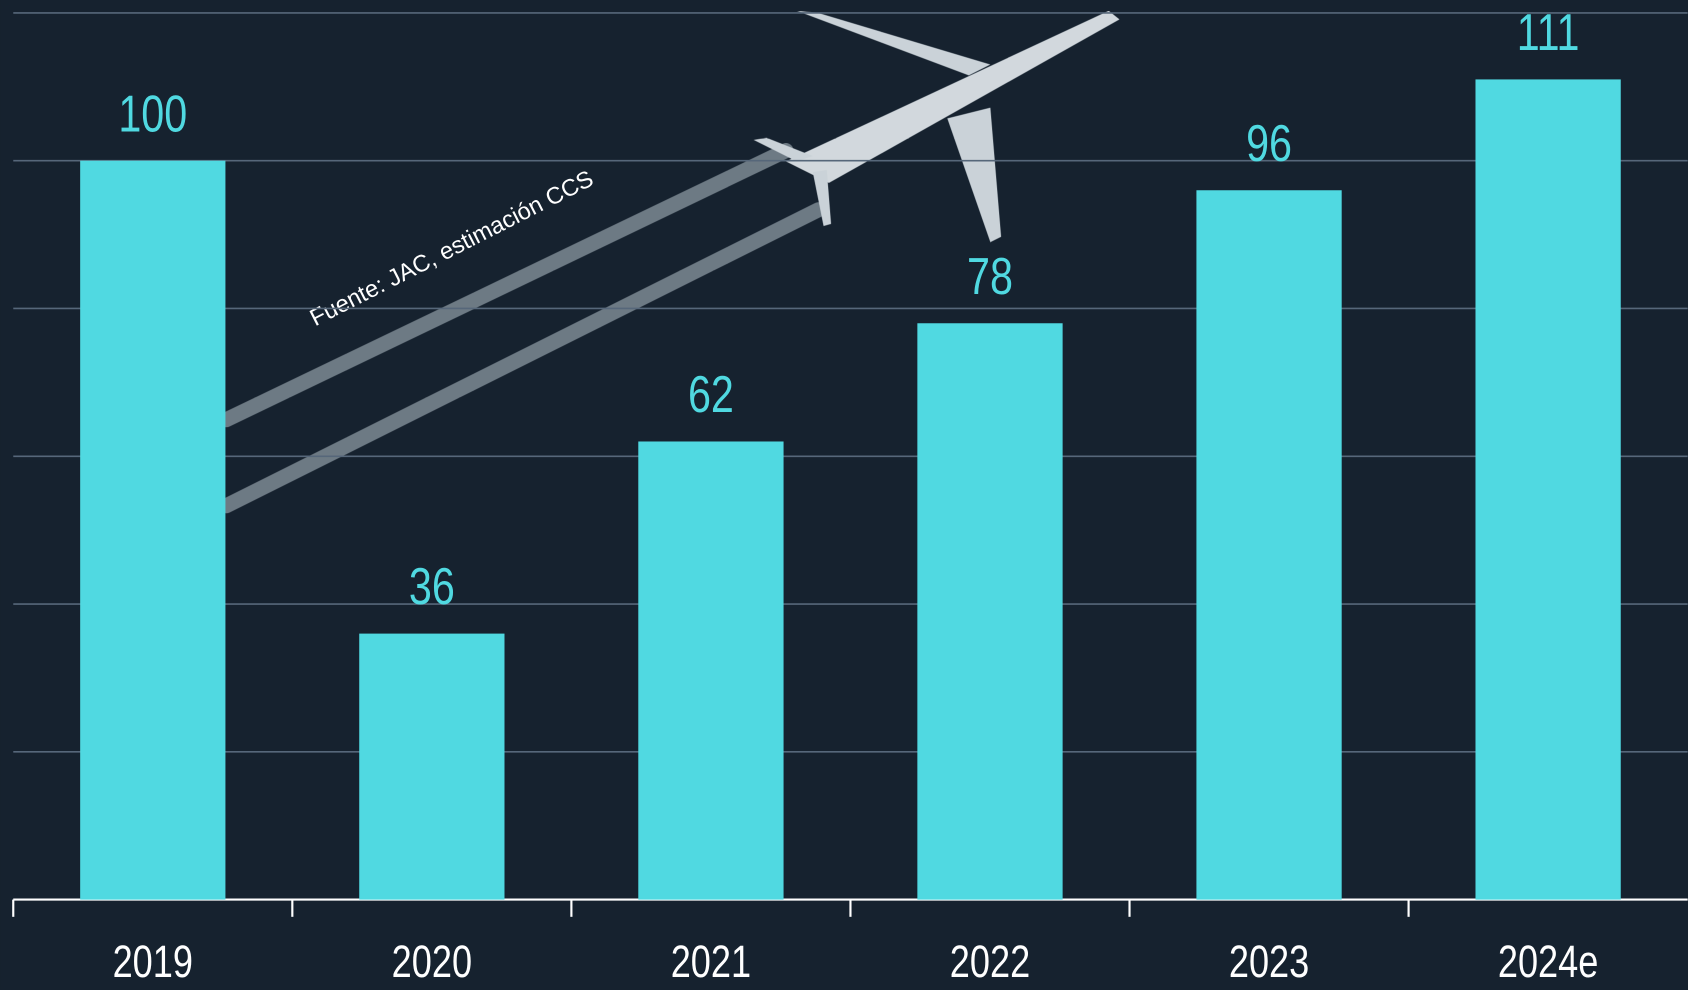 Image resolution: width=1688 pixels, height=990 pixels. Describe the element at coordinates (990, 961) in the screenshot. I see `x-tick-label: 2022` at that location.